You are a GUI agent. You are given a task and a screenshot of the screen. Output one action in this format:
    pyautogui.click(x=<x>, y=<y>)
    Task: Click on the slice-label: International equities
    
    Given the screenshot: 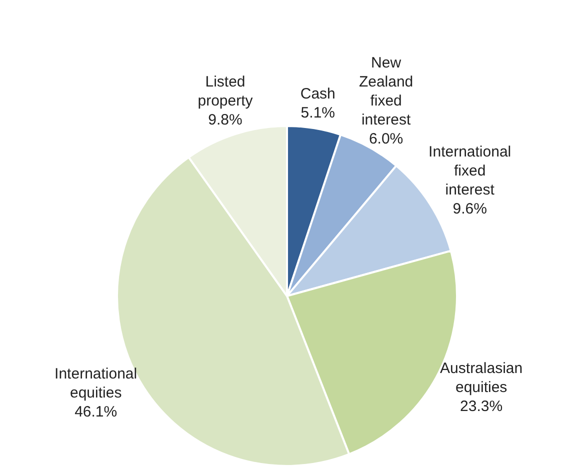 What is the action you would take?
    pyautogui.click(x=96, y=384)
    